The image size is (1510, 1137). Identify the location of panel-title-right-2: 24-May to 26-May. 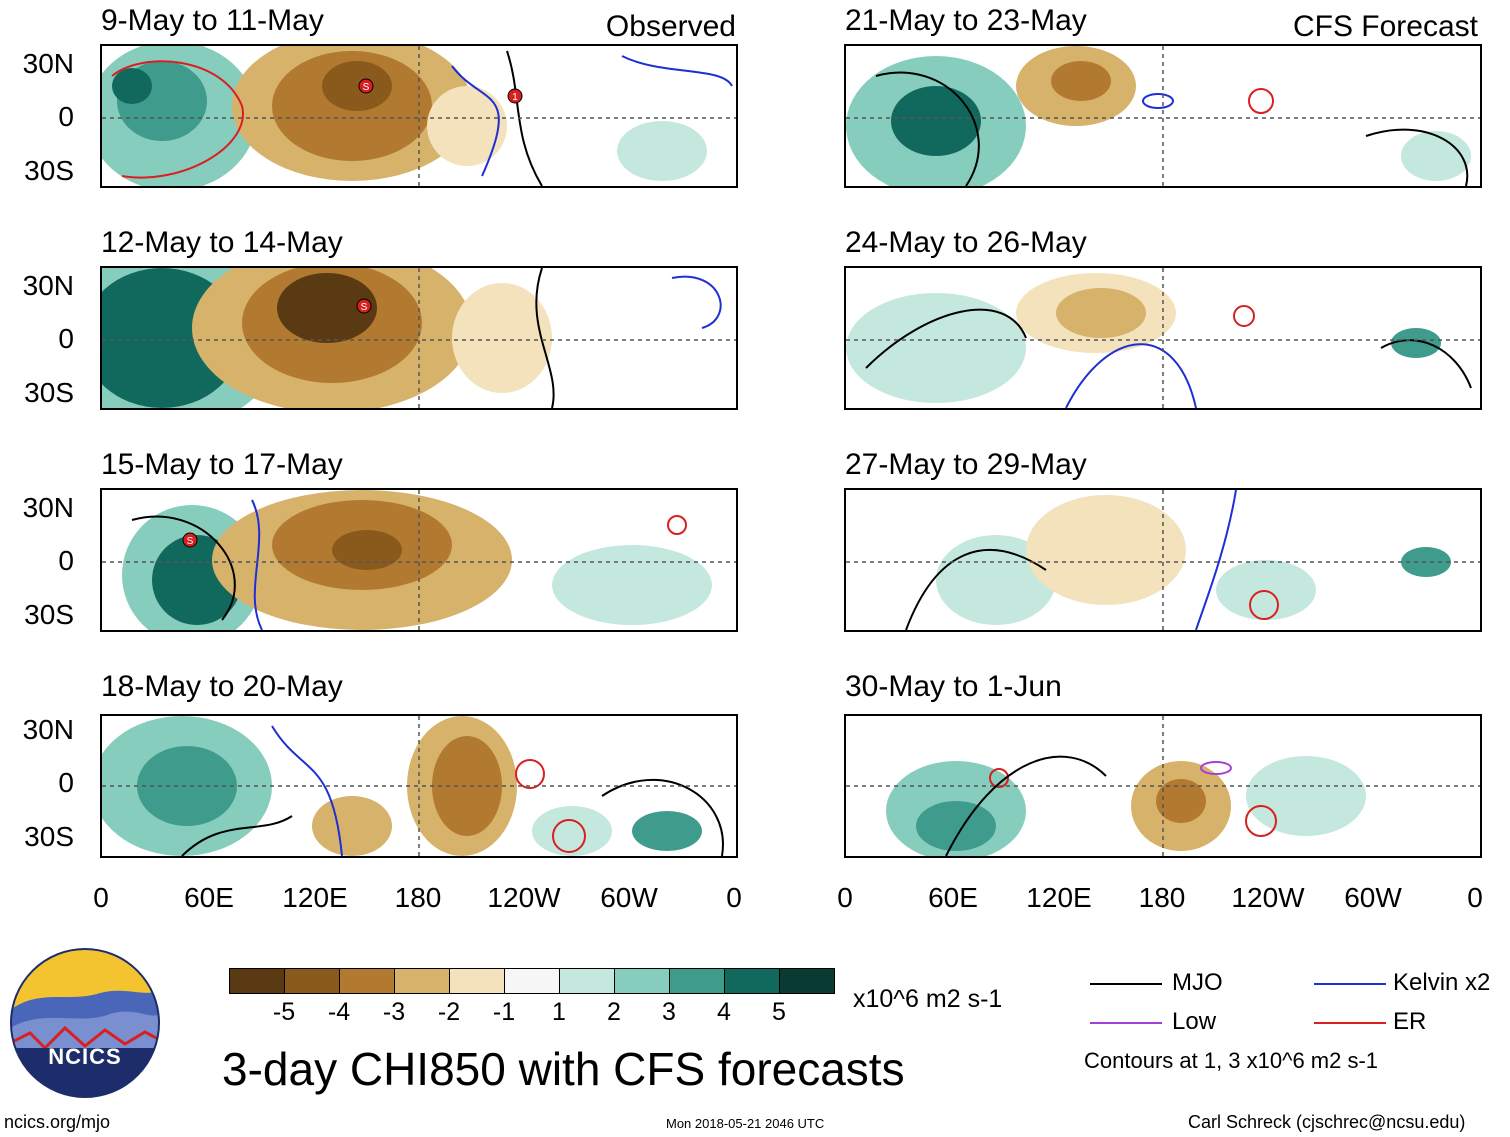
(966, 242).